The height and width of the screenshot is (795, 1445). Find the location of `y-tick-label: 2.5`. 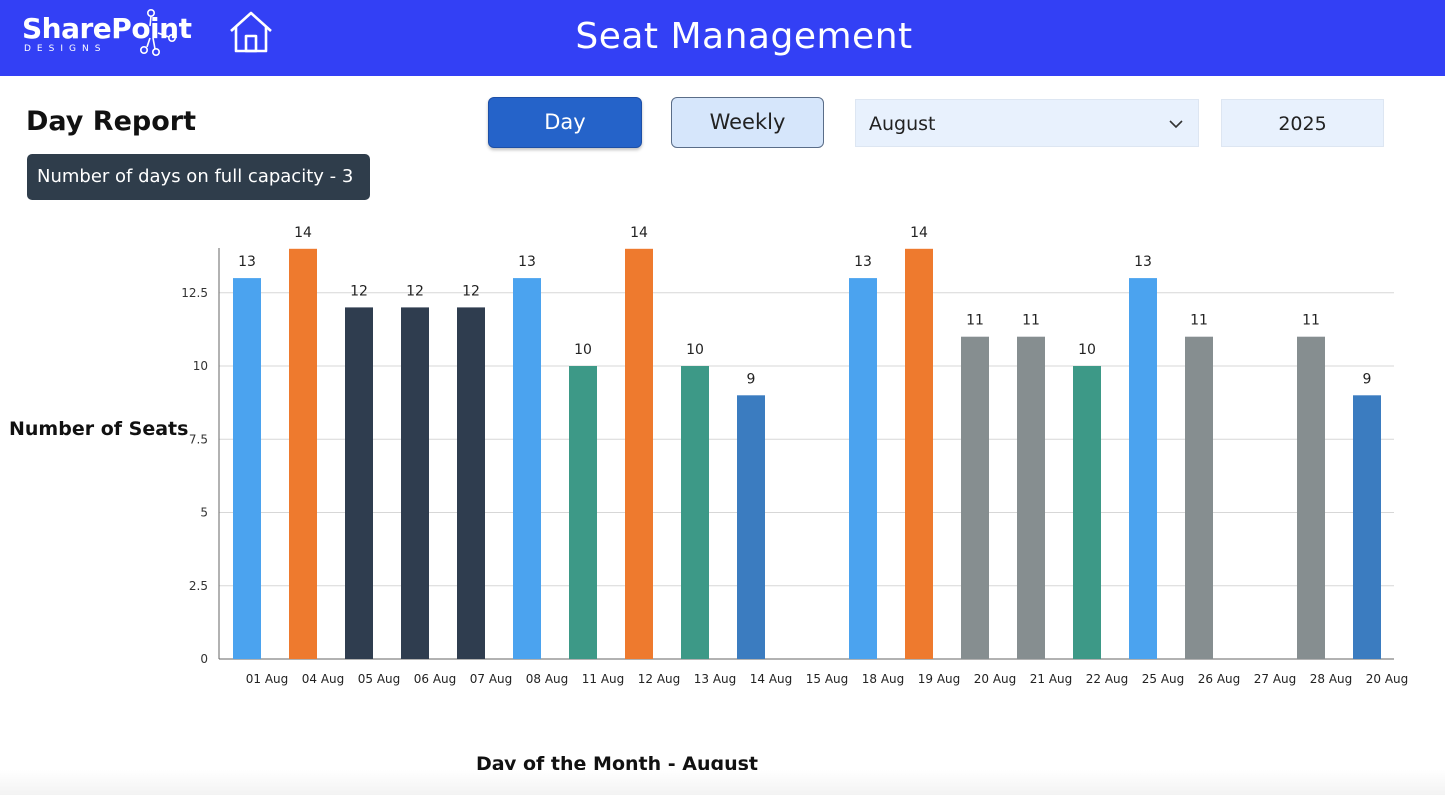

y-tick-label: 2.5 is located at coordinates (198, 586).